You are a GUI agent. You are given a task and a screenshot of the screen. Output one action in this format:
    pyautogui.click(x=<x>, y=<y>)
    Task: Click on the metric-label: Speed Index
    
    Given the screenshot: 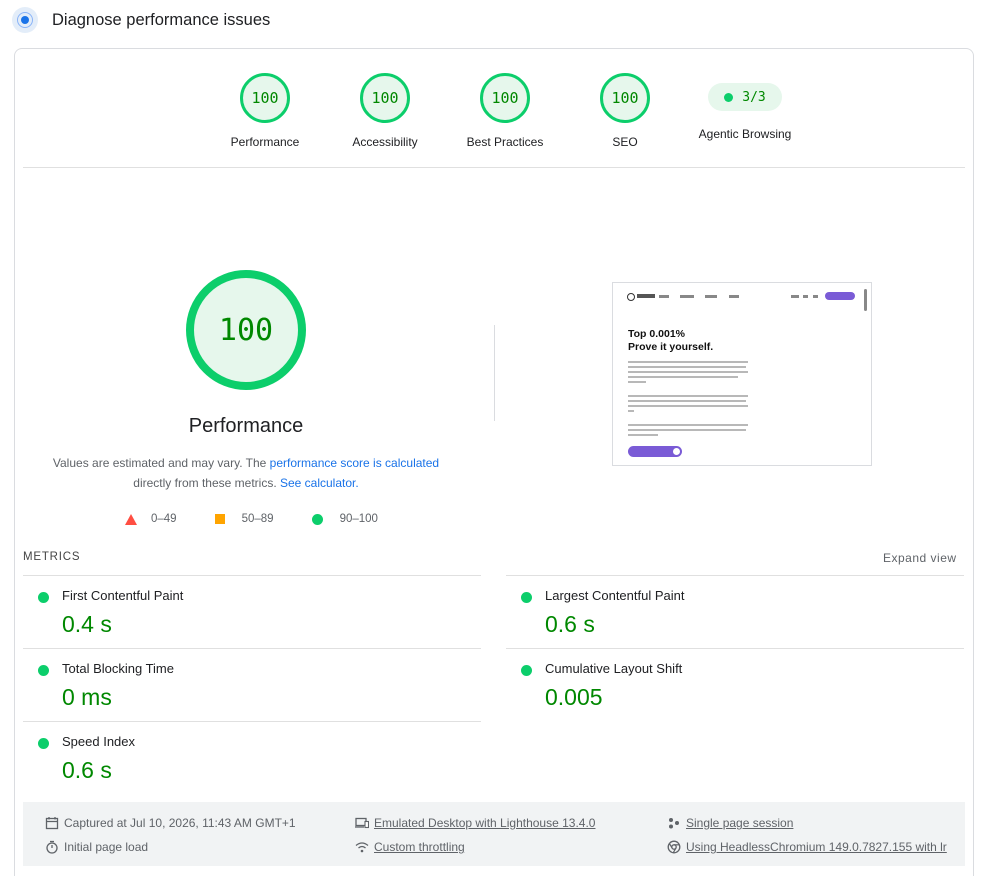 What is the action you would take?
    pyautogui.click(x=99, y=741)
    